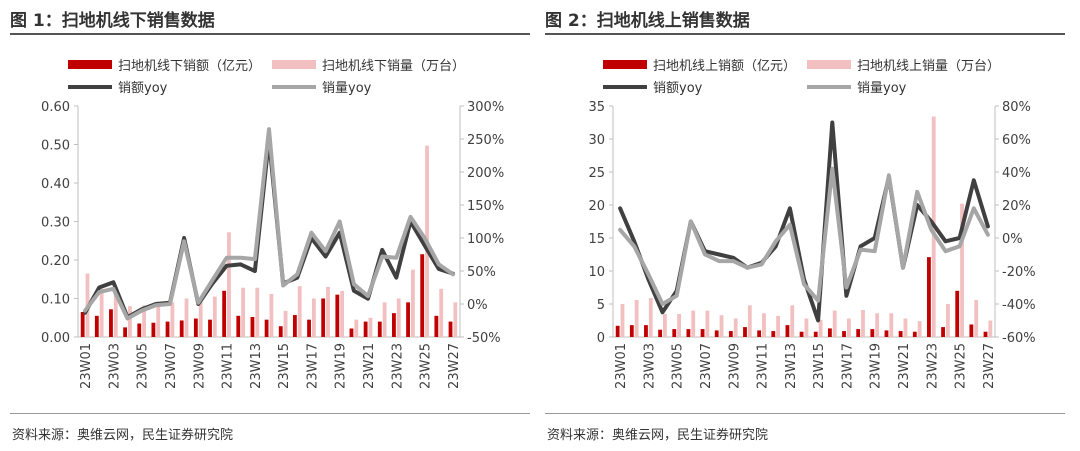 The width and height of the screenshot is (1080, 451). I want to click on x-tick-label: 23W09, so click(199, 366).